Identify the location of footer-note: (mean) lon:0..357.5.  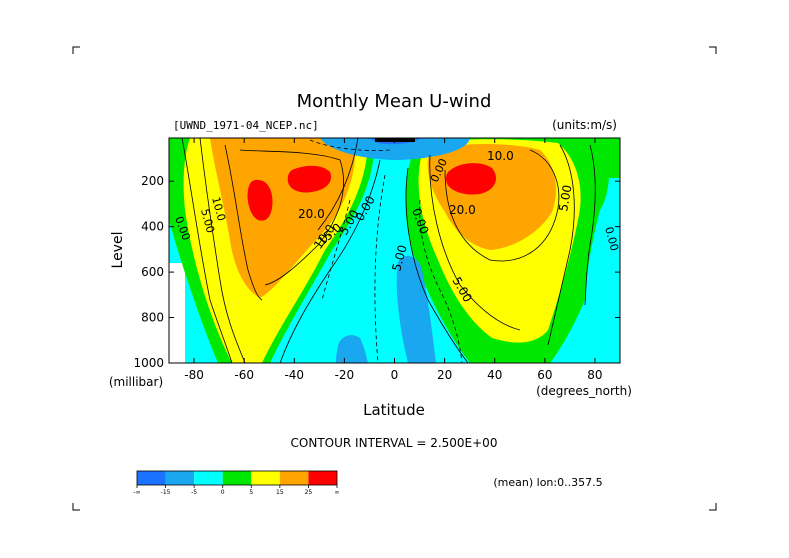
(547, 482).